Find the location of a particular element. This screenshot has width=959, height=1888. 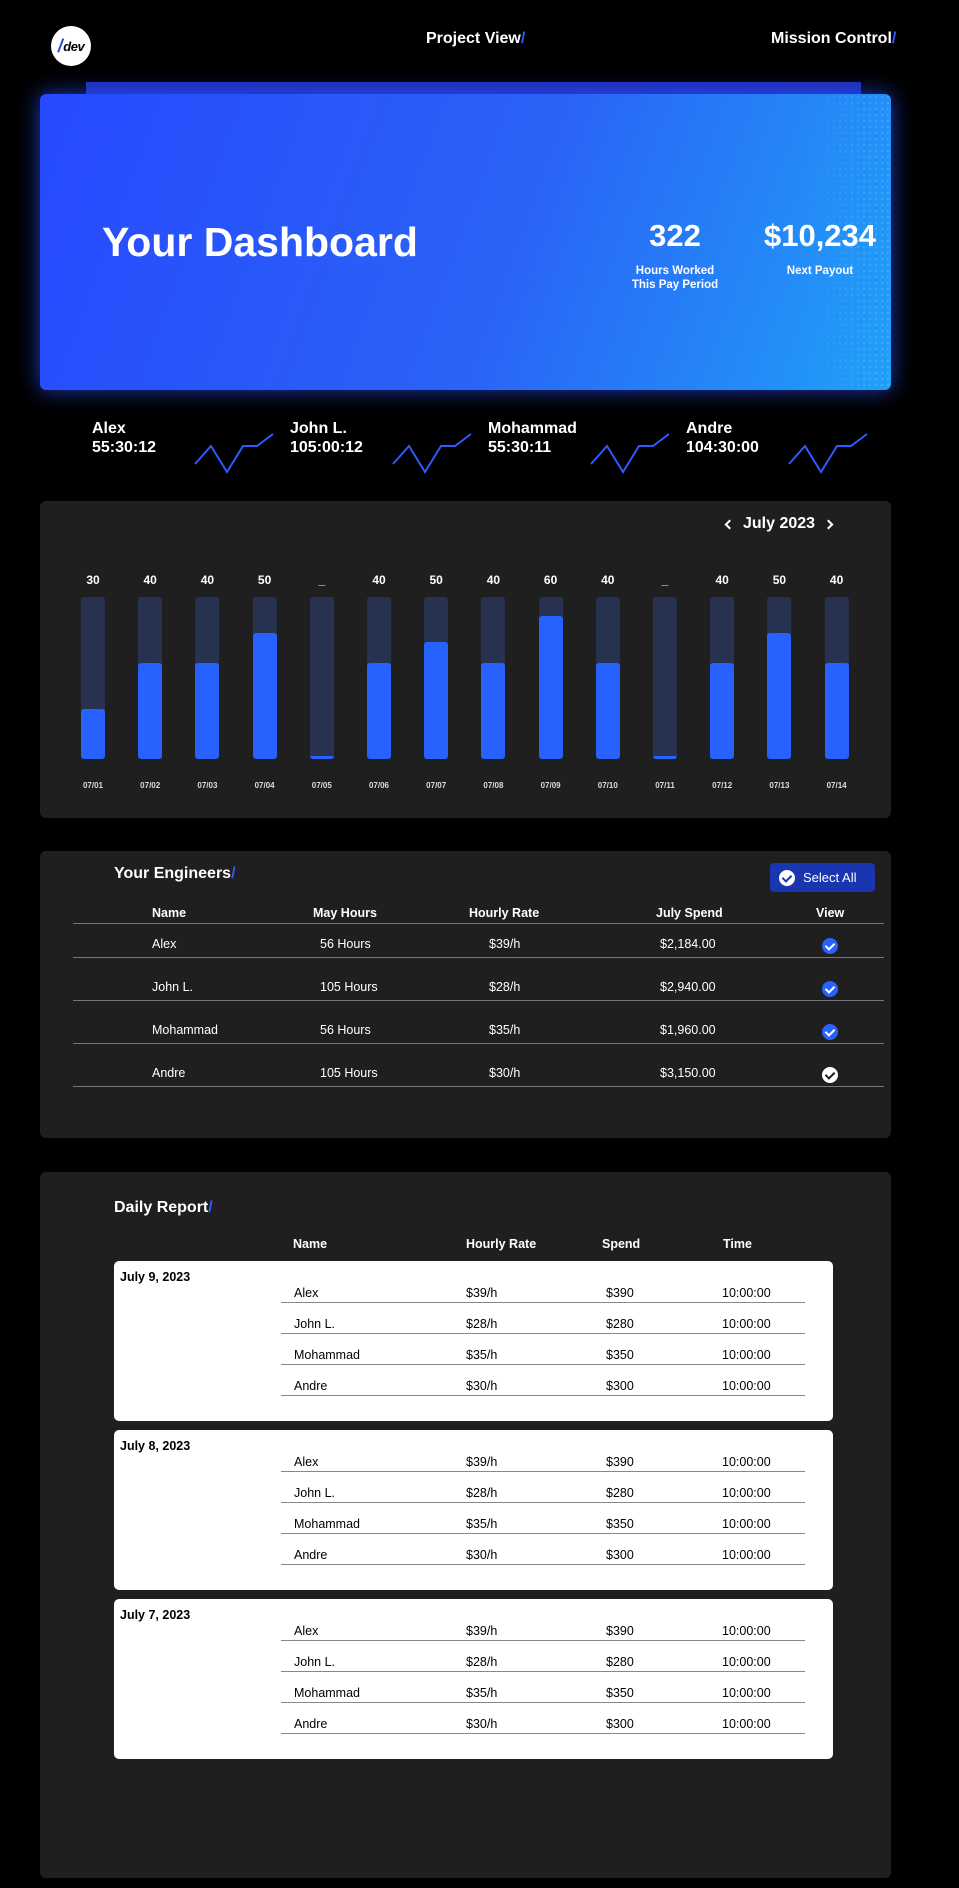

engineer-time: 105:00:12 is located at coordinates (326, 447).